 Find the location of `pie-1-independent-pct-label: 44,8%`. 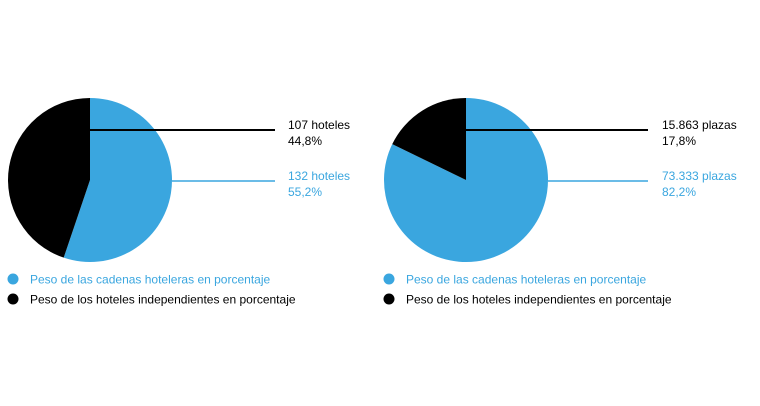

pie-1-independent-pct-label: 44,8% is located at coordinates (305, 141).